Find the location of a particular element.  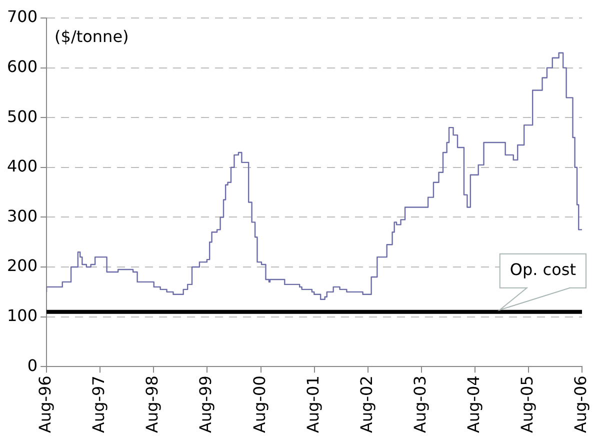

y-tick-label: 700 is located at coordinates (22, 16).